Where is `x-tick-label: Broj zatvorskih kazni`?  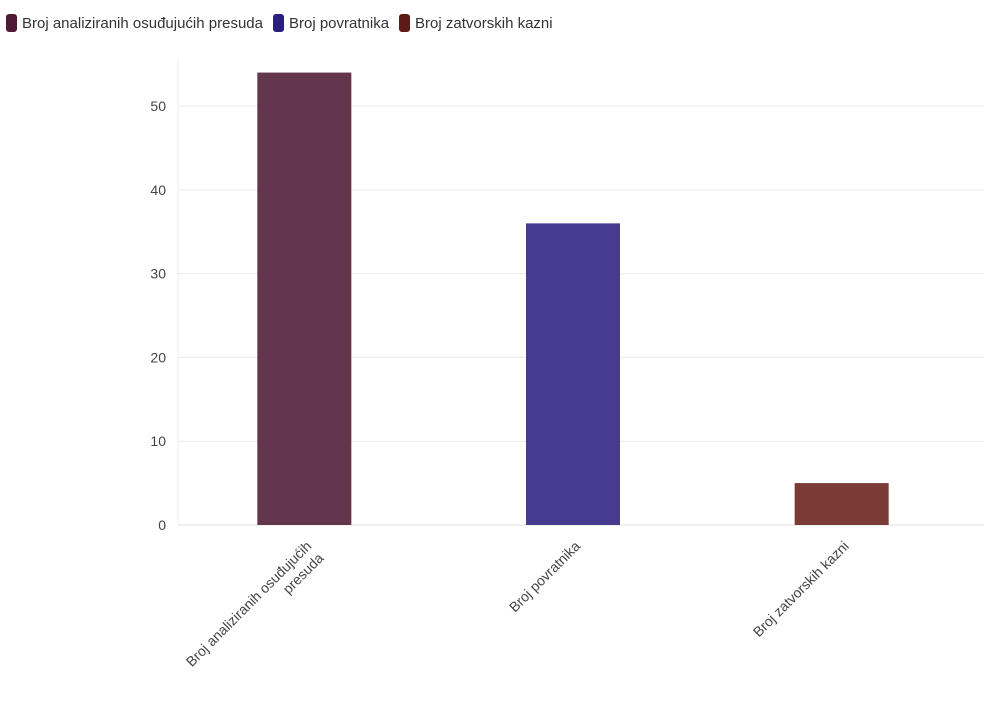
x-tick-label: Broj zatvorskih kazni is located at coordinates (801, 589).